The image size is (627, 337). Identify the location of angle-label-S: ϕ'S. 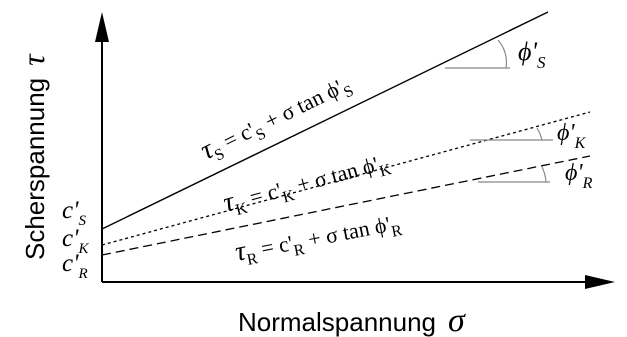
(532, 54).